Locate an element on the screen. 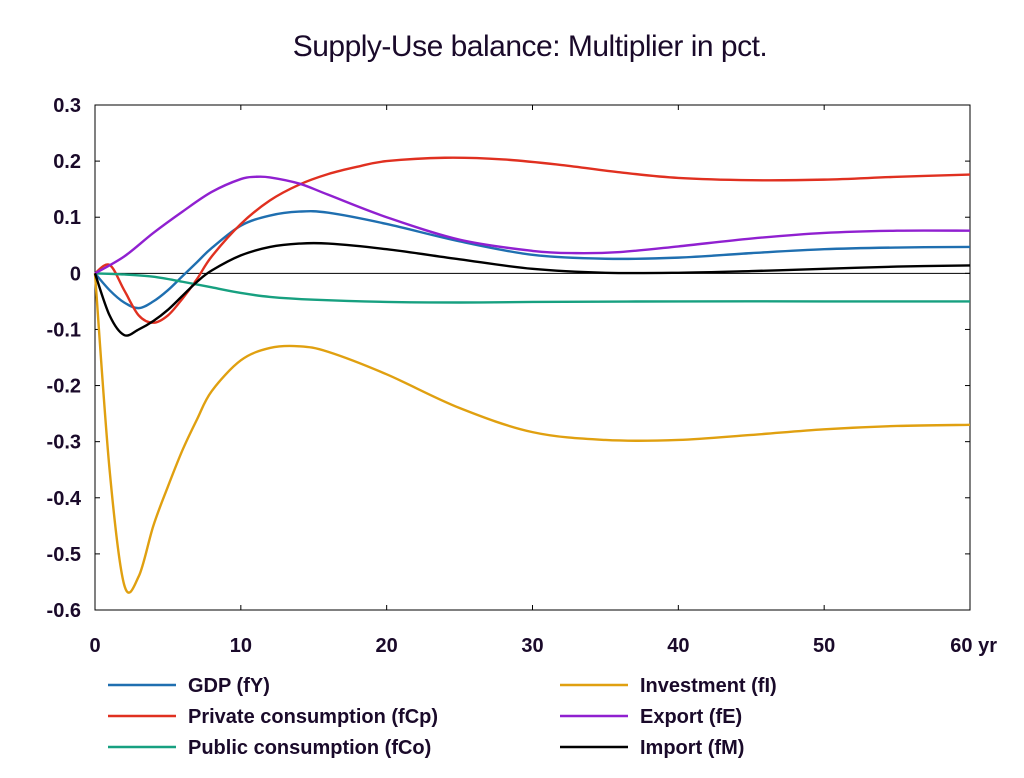  x-tick-label: 0 is located at coordinates (94, 646).